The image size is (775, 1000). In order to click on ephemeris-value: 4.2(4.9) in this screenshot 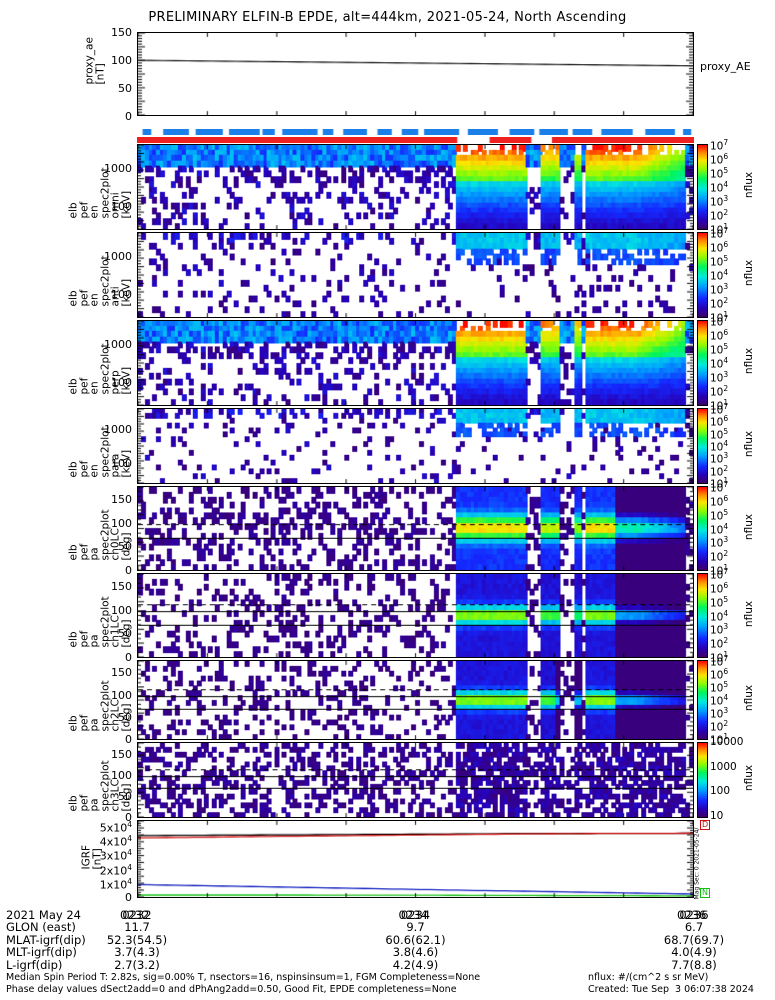, I will do `click(415, 964)`.